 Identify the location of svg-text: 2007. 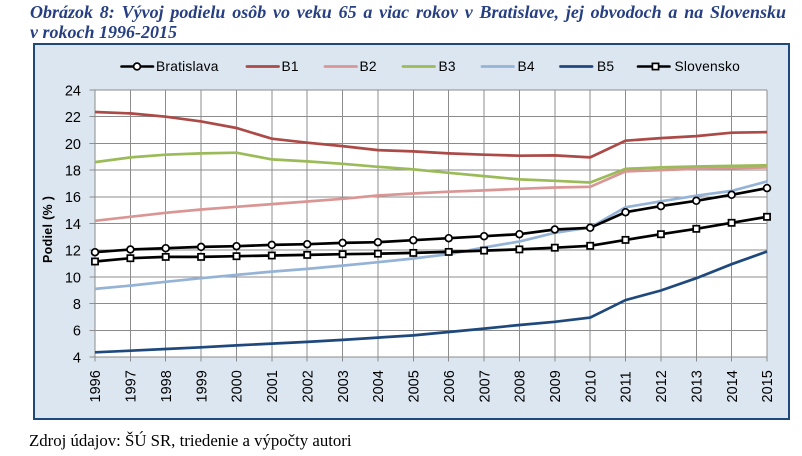
(485, 386).